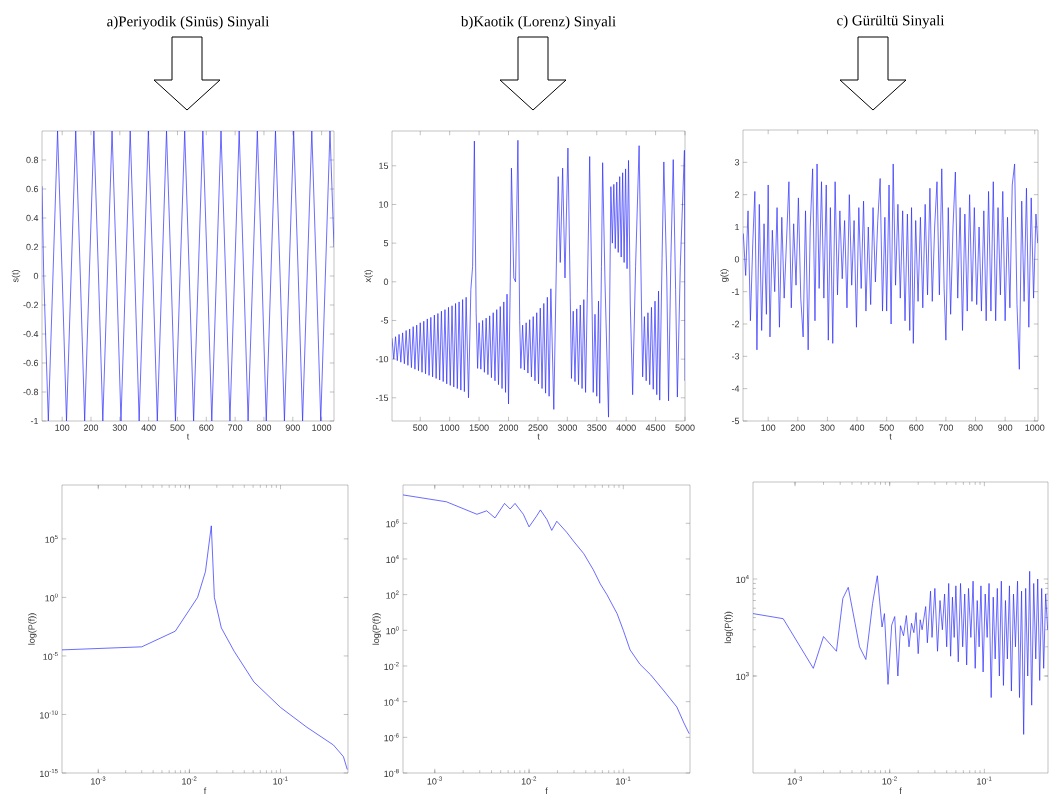 Image resolution: width=1050 pixels, height=808 pixels. What do you see at coordinates (16, 276) in the screenshot?
I see `y-axis-title: s(t)` at bounding box center [16, 276].